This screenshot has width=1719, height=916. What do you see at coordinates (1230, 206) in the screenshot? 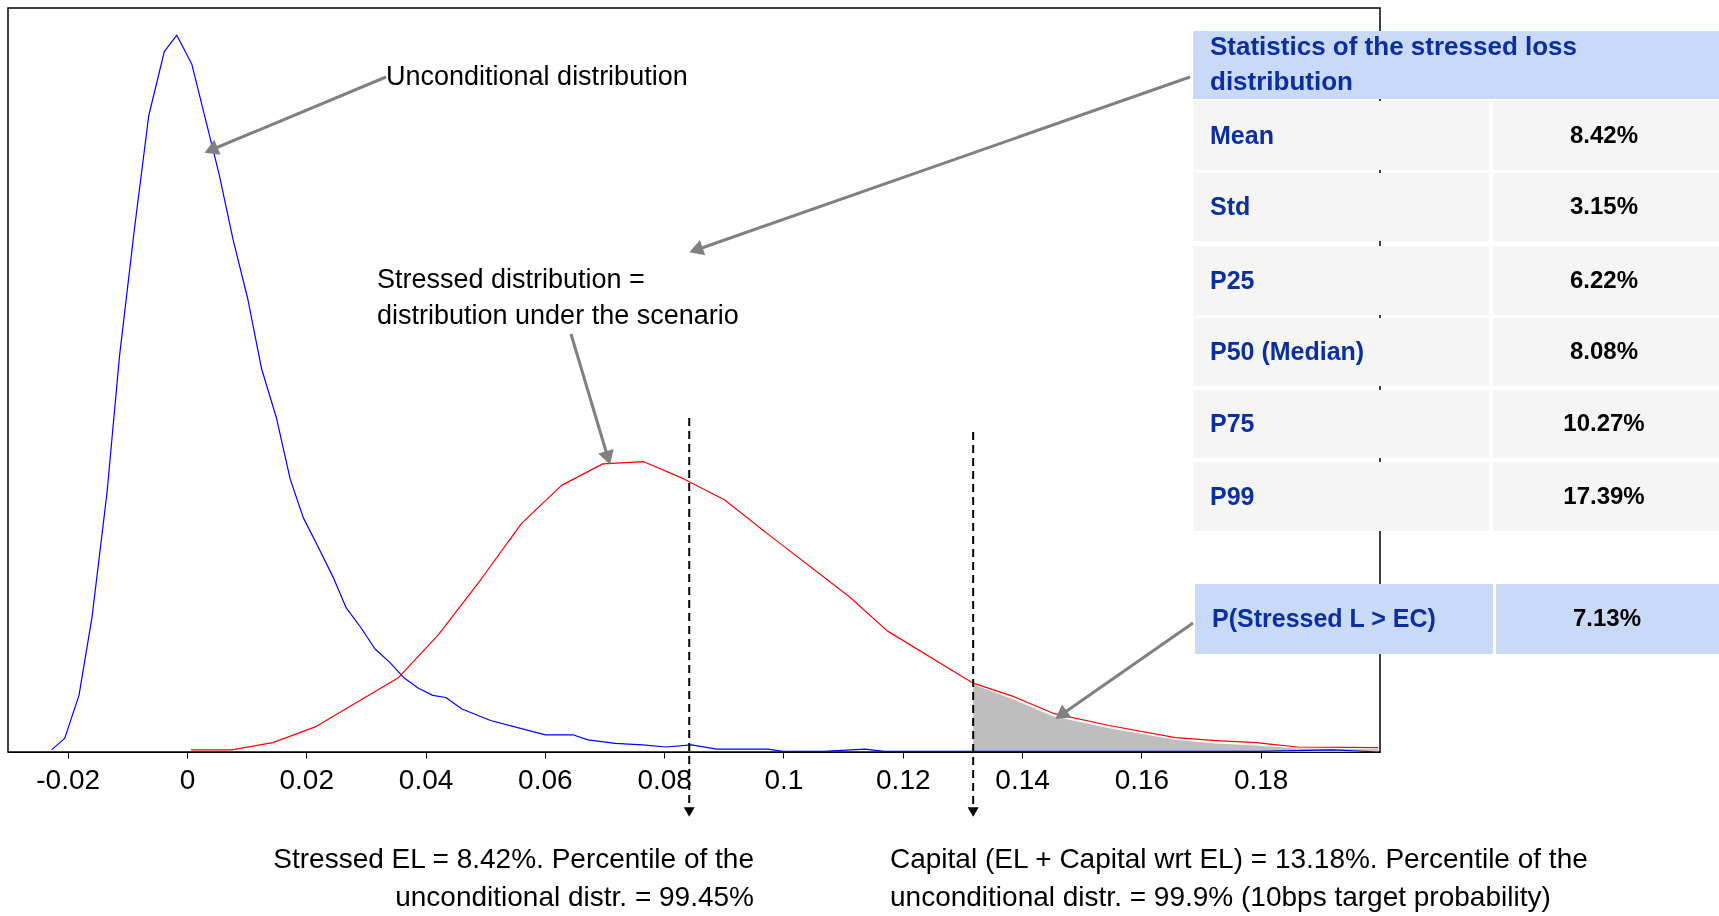
I see `annotation: Std` at bounding box center [1230, 206].